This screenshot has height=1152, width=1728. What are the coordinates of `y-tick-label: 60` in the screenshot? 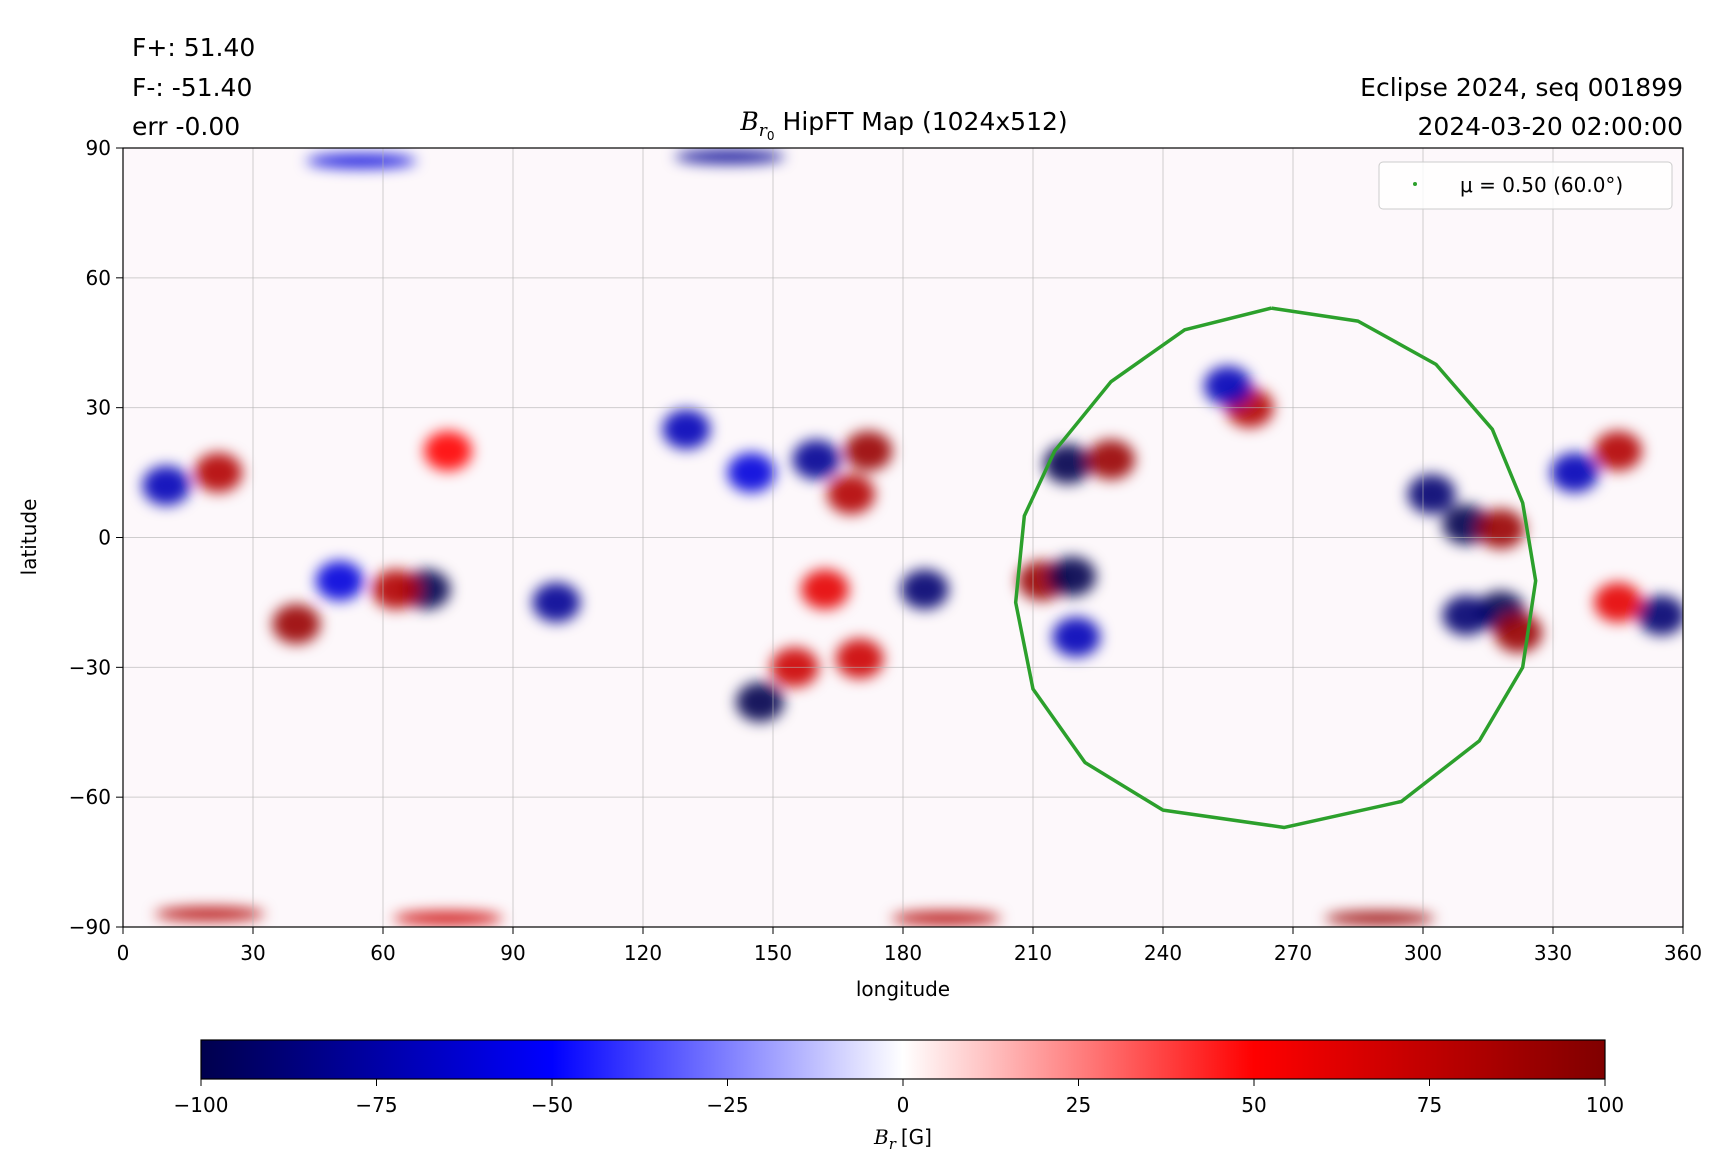 It's located at (98, 278).